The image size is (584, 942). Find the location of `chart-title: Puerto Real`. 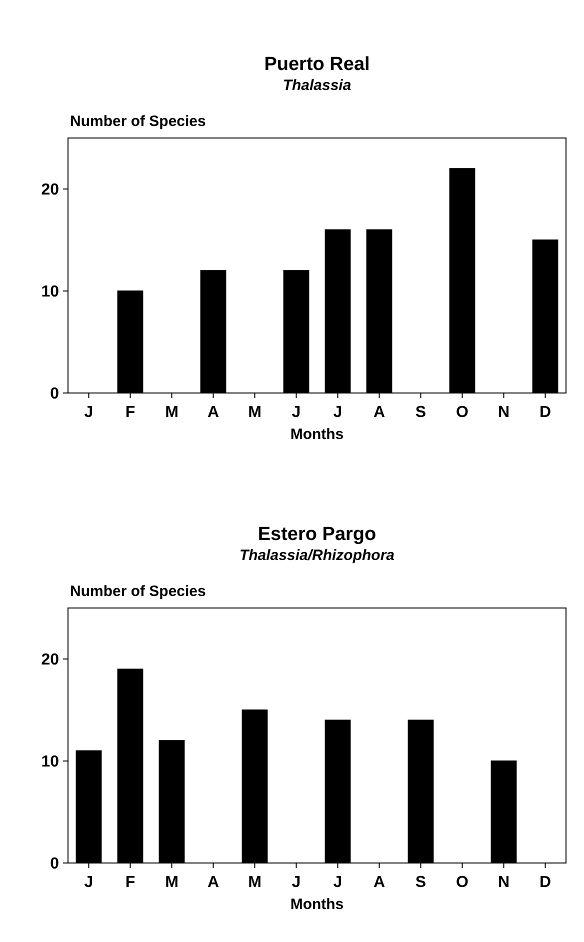

chart-title: Puerto Real is located at coordinates (317, 64).